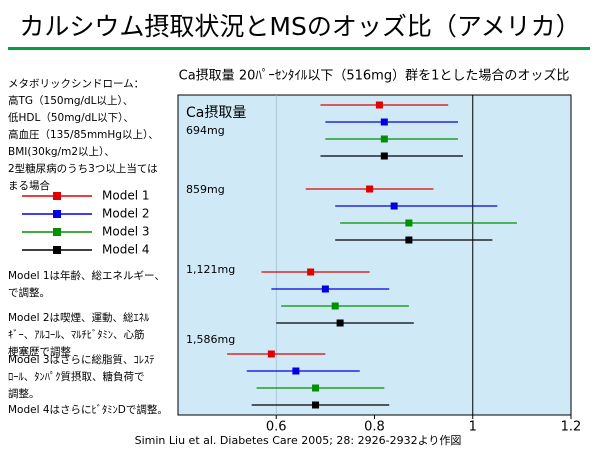 This screenshot has height=450, width=600. What do you see at coordinates (299, 26) in the screenshot?
I see `slide-title: カルシウム摂取状況とMSのオッズ比（アメリカ）` at bounding box center [299, 26].